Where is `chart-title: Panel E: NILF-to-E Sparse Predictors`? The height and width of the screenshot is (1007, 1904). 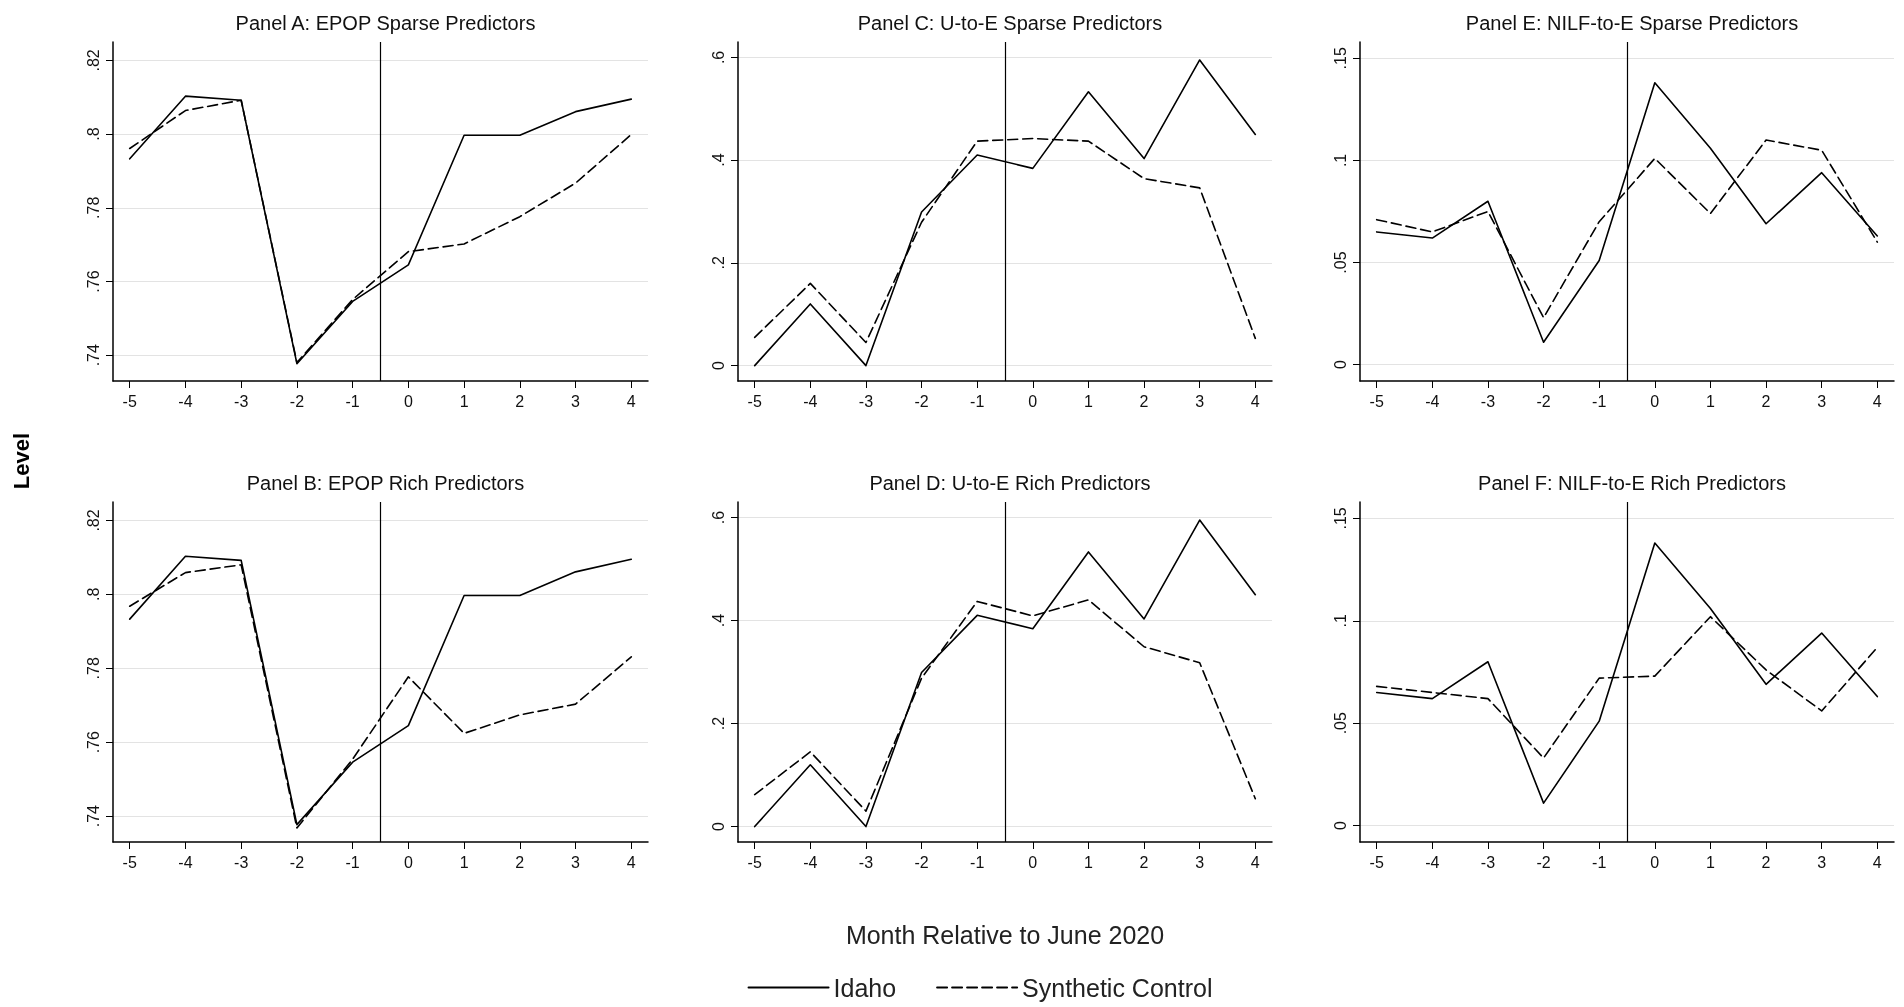 chart-title: Panel E: NILF-to-E Sparse Predictors is located at coordinates (1632, 23).